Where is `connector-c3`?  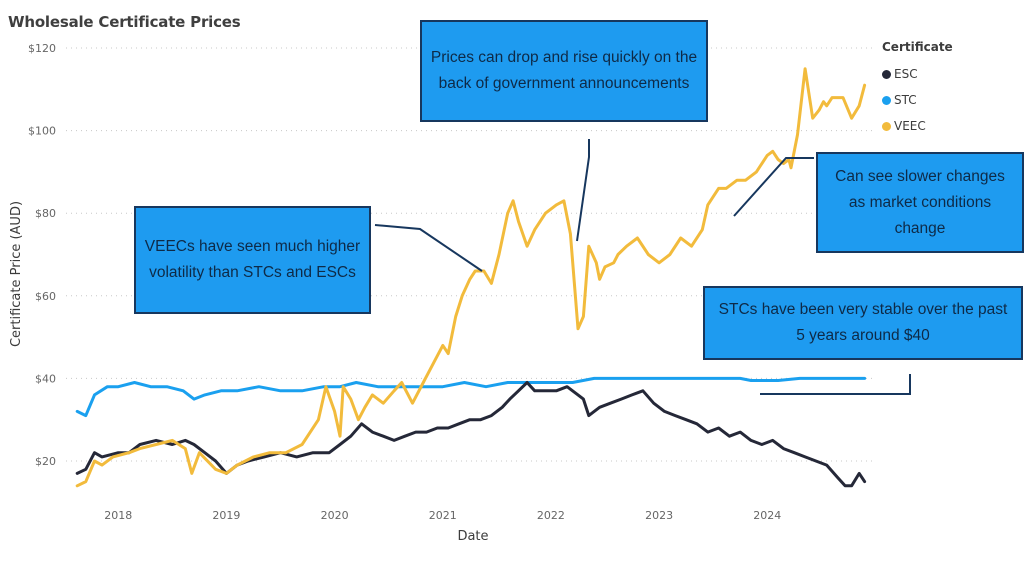 connector-c3 is located at coordinates (773, 187).